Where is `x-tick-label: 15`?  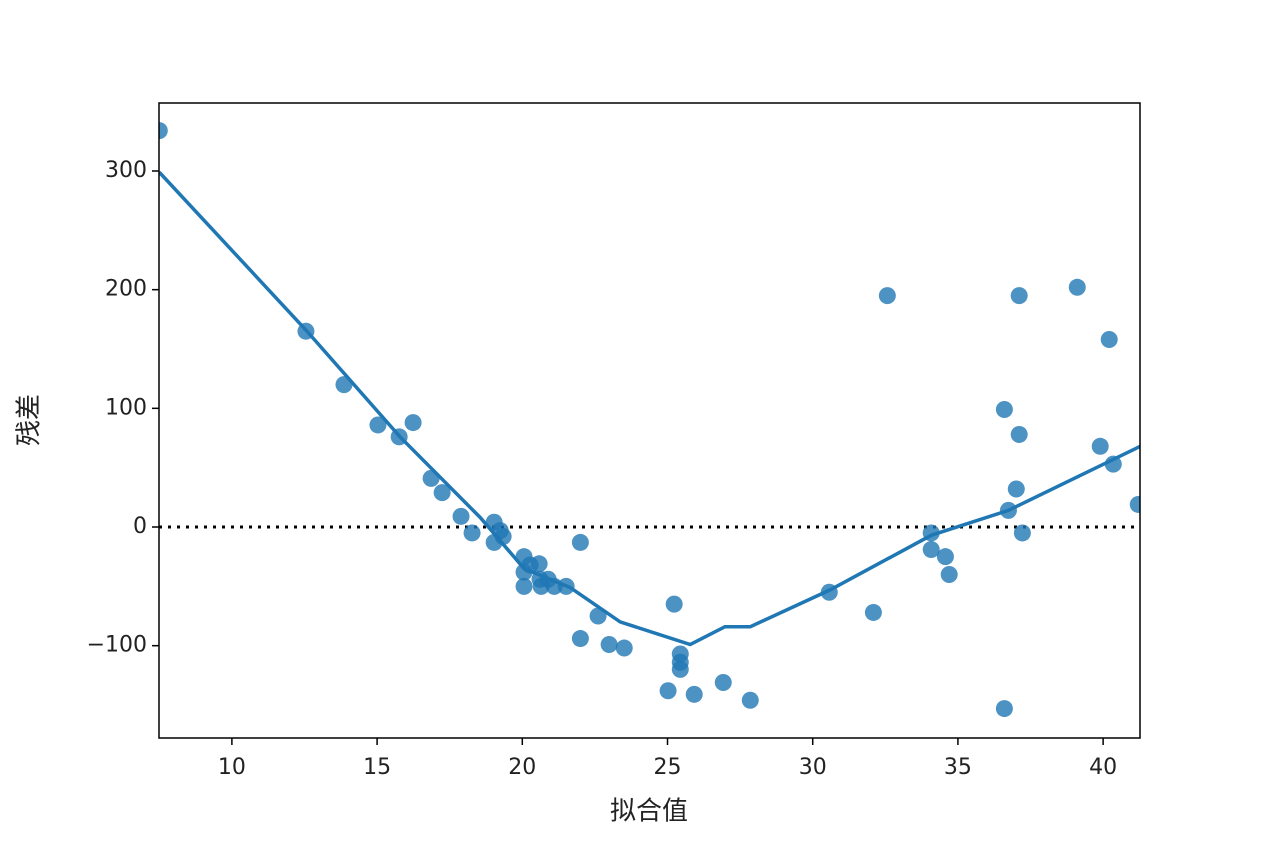
x-tick-label: 15 is located at coordinates (377, 767).